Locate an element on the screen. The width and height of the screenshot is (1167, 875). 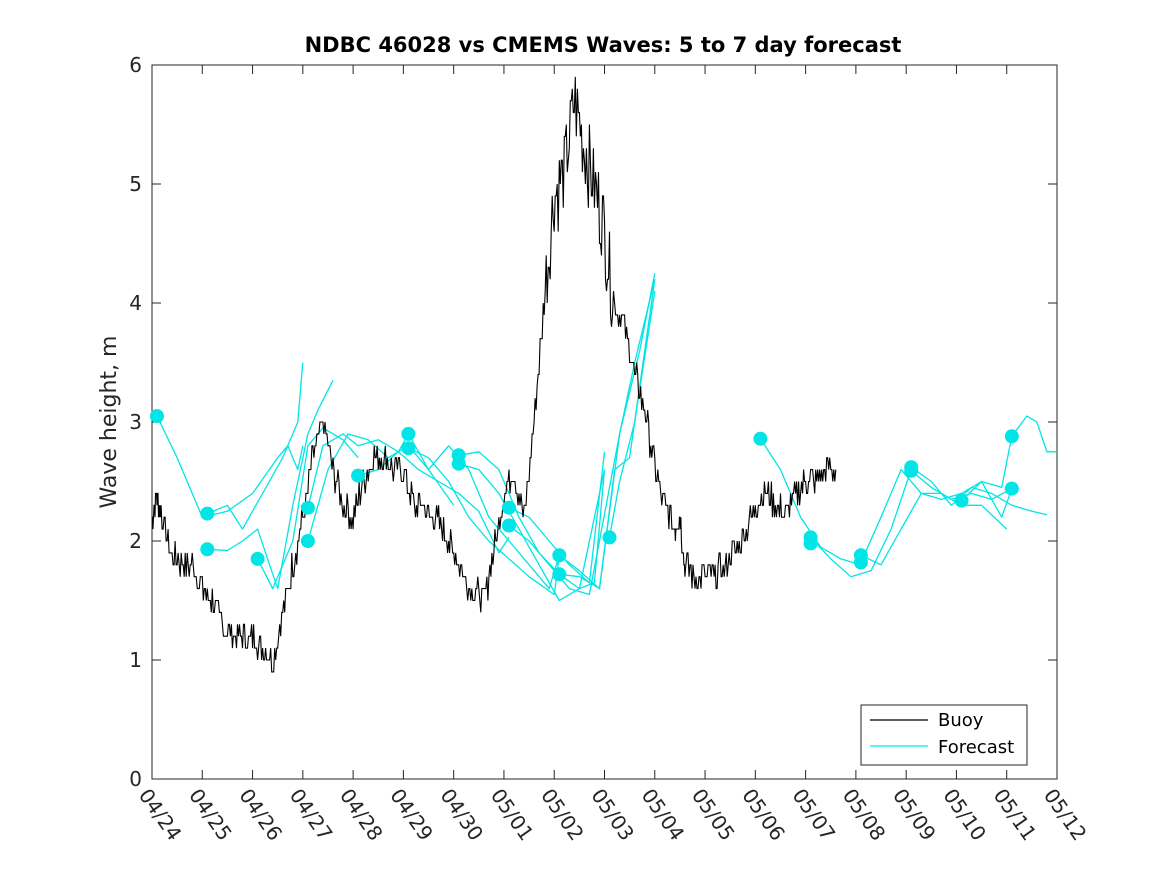
x-tick-label: 05/11 is located at coordinates (1015, 814).